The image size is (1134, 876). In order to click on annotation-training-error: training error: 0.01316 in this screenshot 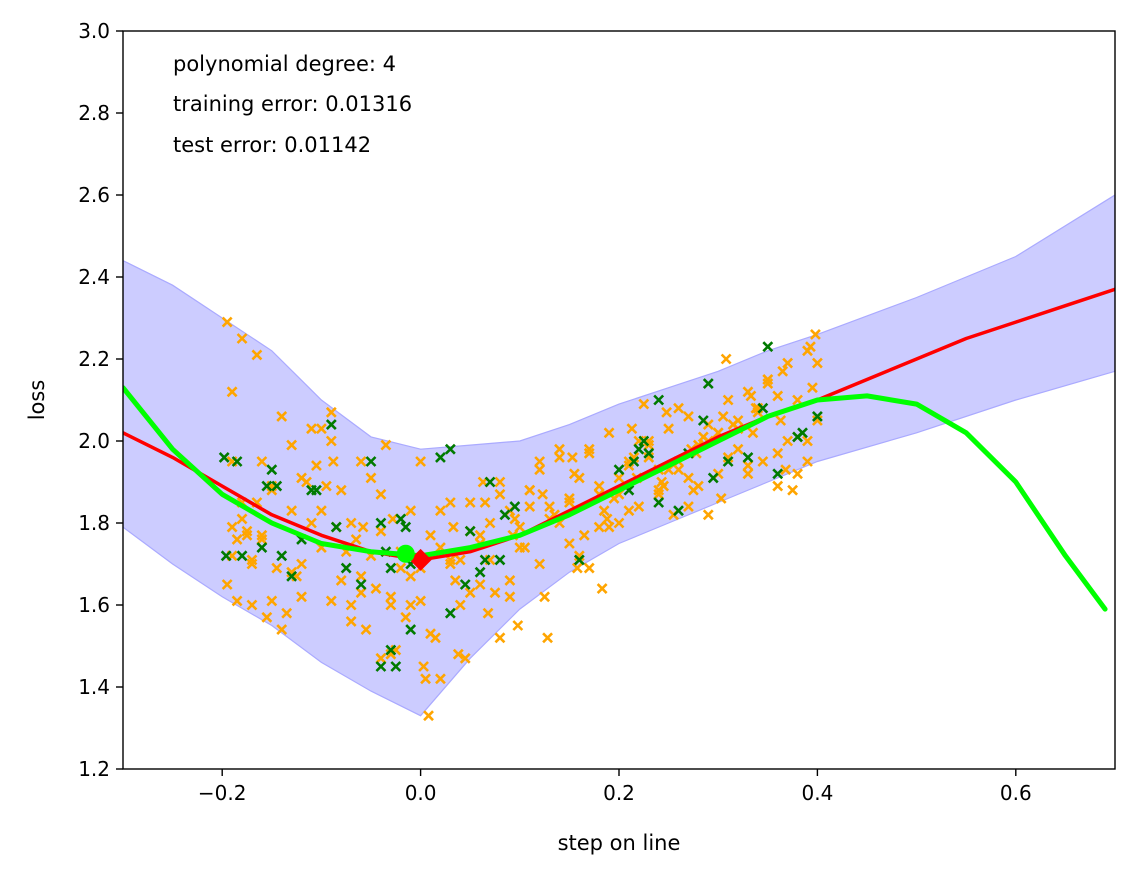, I will do `click(292, 104)`.